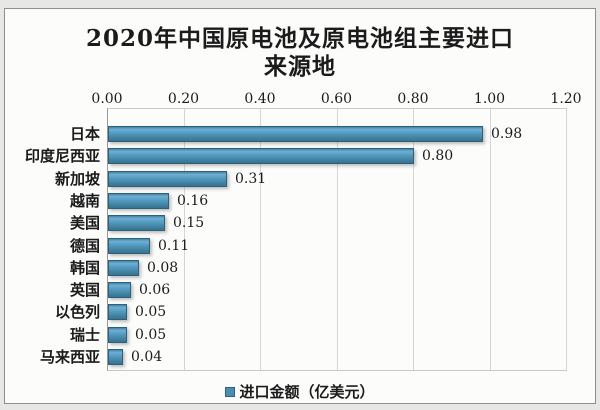 This screenshot has height=410, width=600. Describe the element at coordinates (174, 246) in the screenshot. I see `bar-value-label: 0.11` at that location.